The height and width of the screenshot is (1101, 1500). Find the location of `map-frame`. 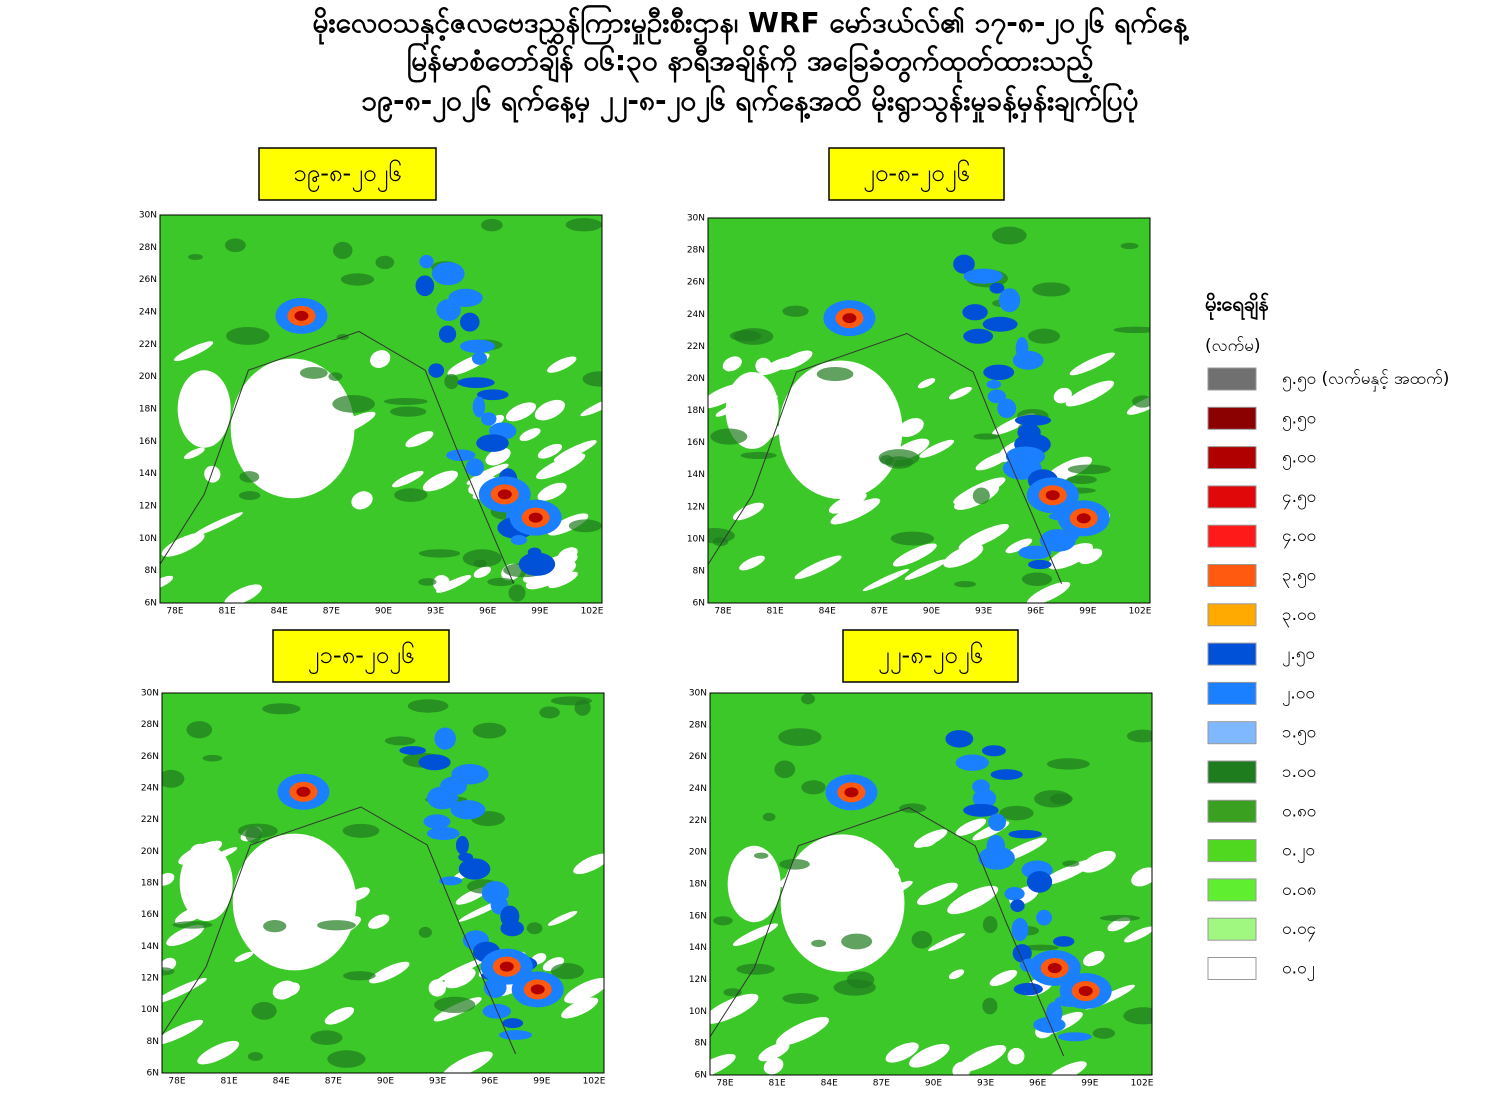

map-frame is located at coordinates (929, 410).